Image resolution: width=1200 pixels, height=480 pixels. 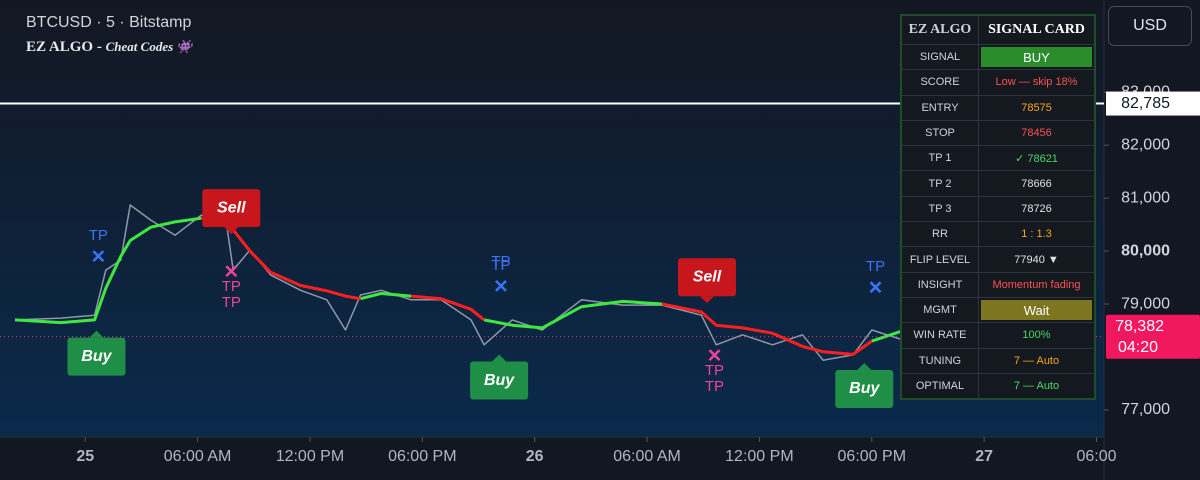 I want to click on card-header-cell: EZ ALGO, so click(x=940, y=30).